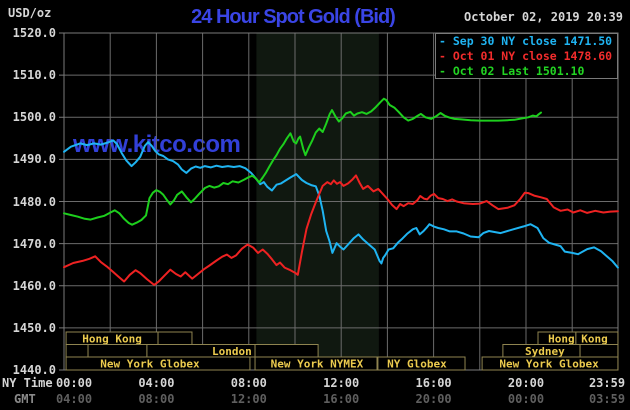 Image resolution: width=630 pixels, height=410 pixels. Describe the element at coordinates (526, 399) in the screenshot. I see `x-axis-tick-label-gmt: 00:00` at that location.